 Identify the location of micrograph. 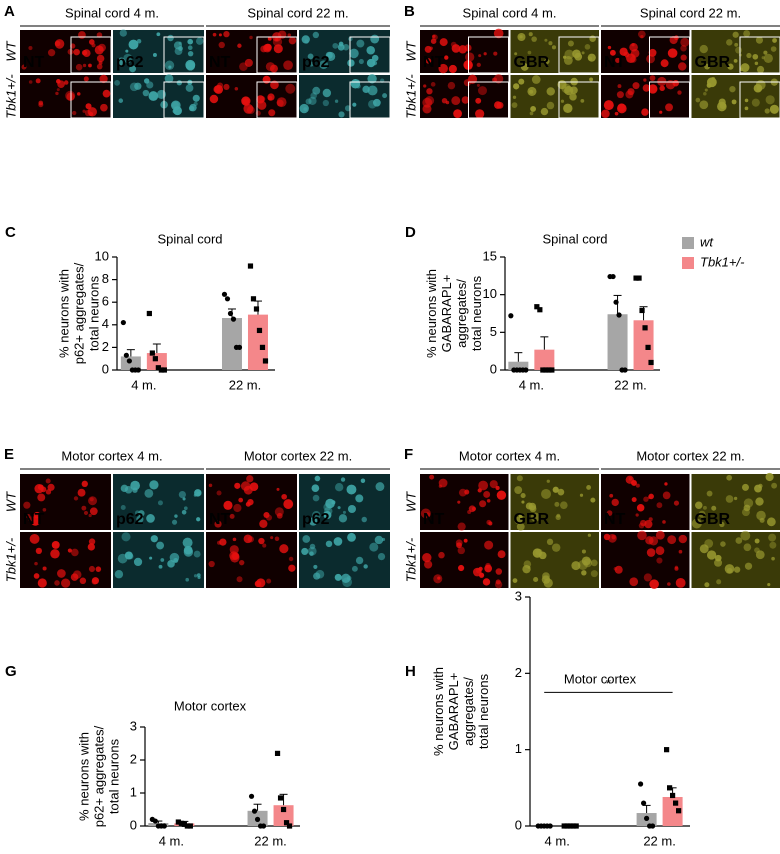
(735, 502).